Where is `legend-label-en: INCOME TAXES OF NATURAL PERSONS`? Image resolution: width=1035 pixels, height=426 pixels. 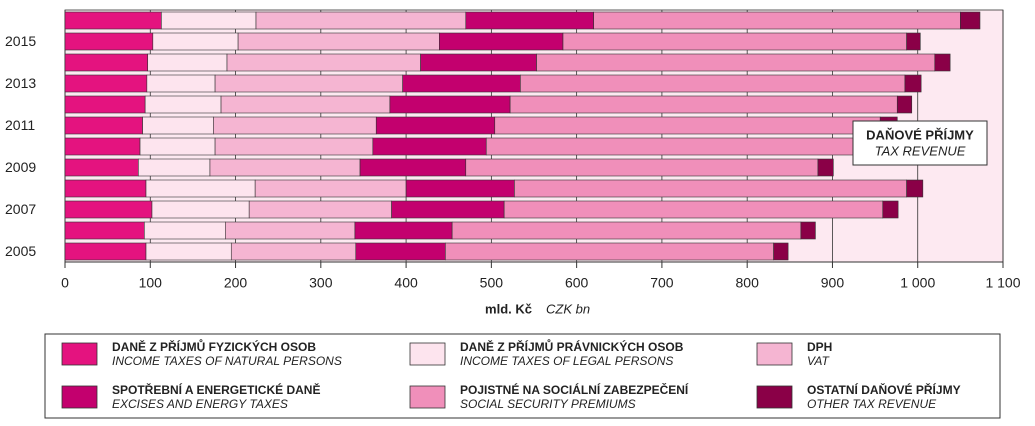
legend-label-en: INCOME TAXES OF NATURAL PERSONS is located at coordinates (227, 361).